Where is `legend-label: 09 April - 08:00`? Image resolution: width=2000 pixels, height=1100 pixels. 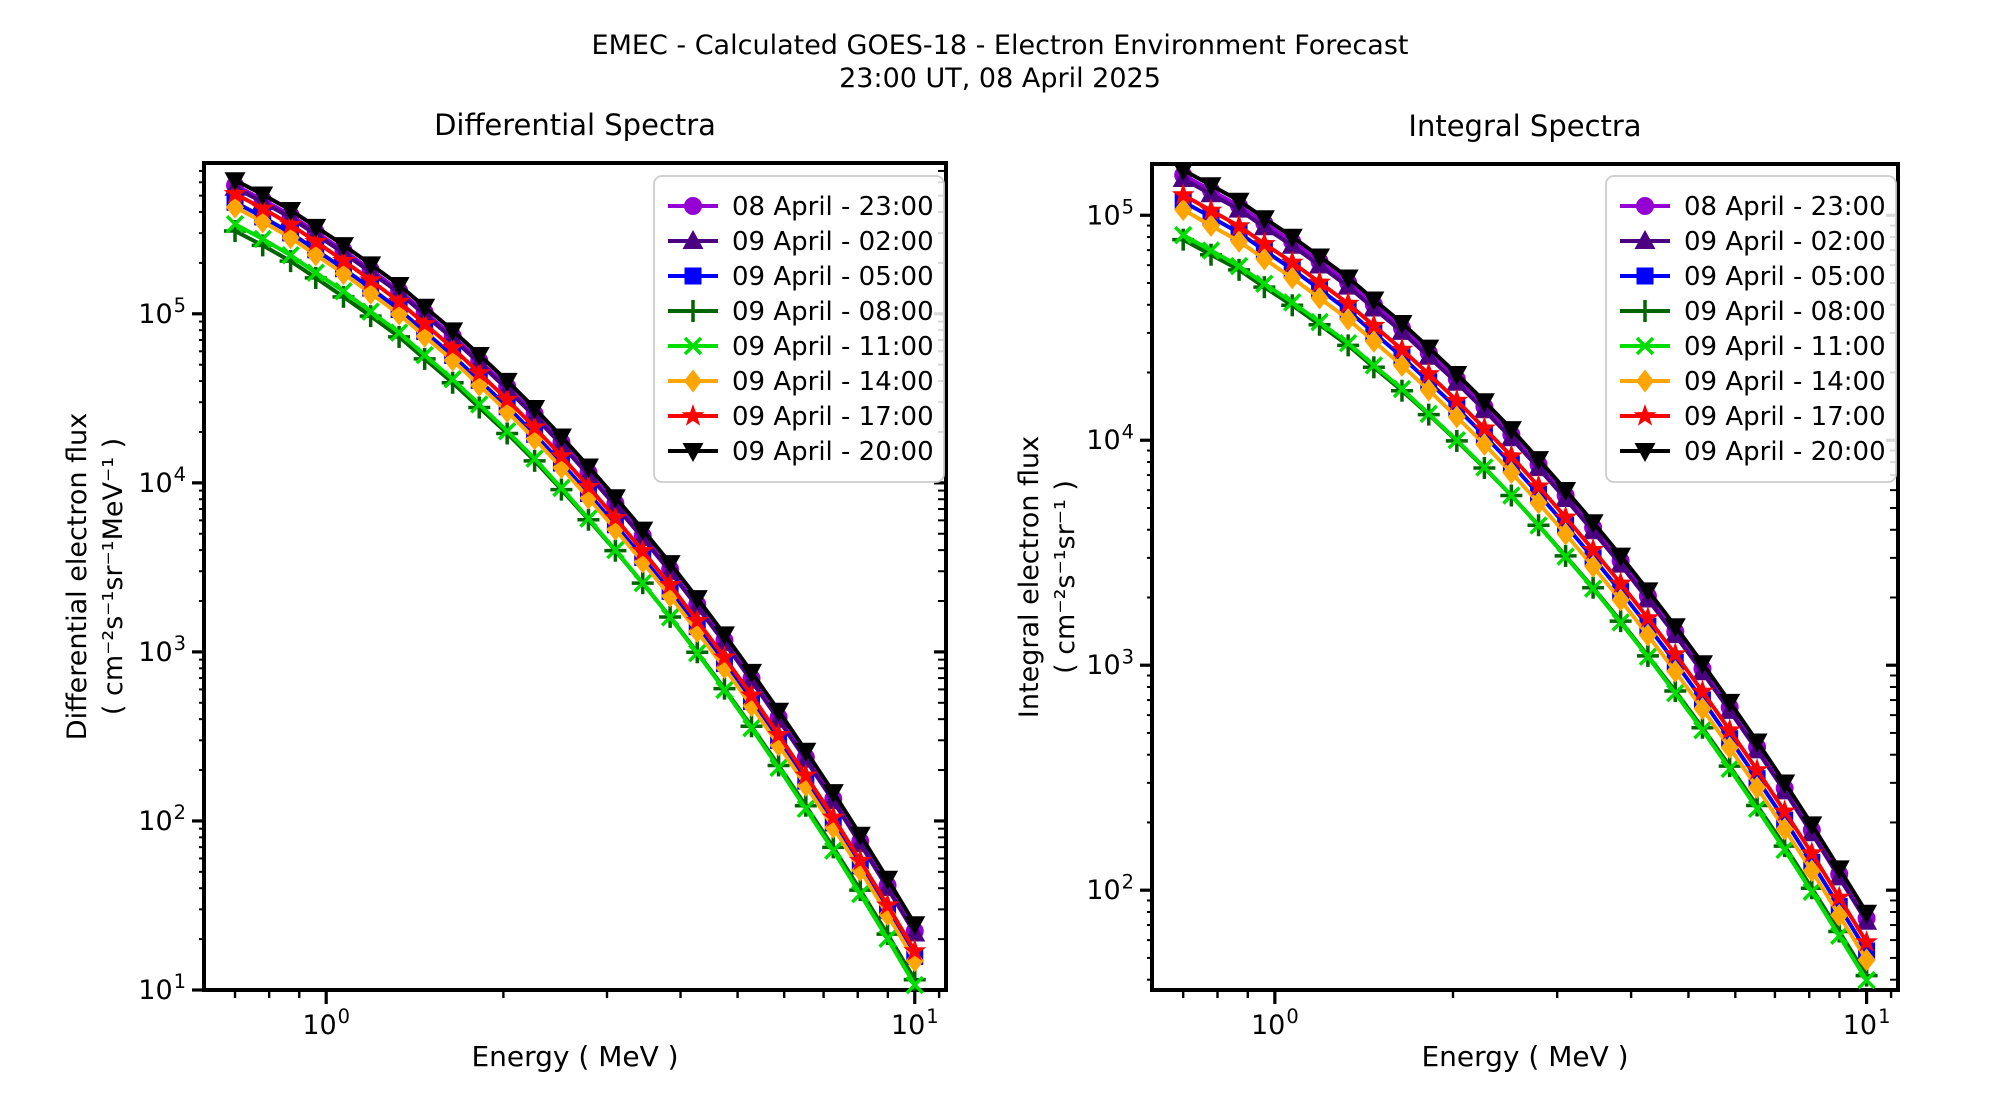
legend-label: 09 April - 08:00 is located at coordinates (833, 312).